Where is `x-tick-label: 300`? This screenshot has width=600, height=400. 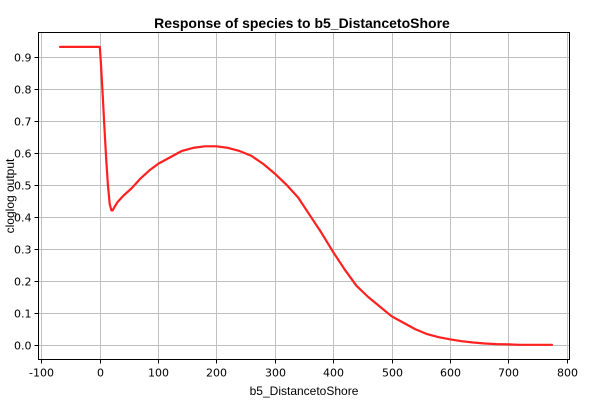
x-tick-label: 300 is located at coordinates (275, 373).